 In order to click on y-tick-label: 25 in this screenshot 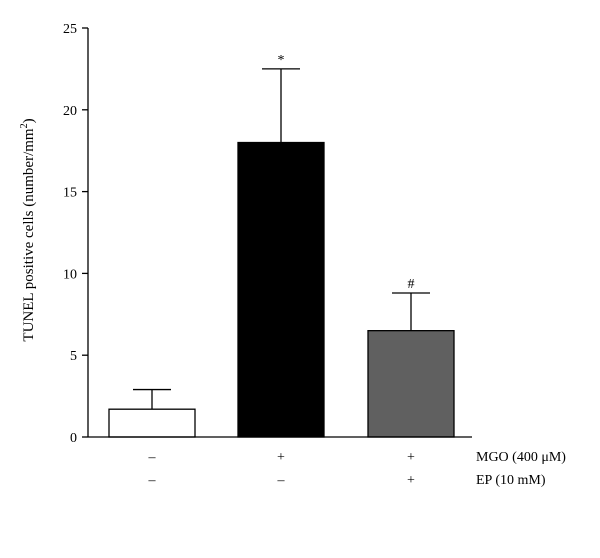, I will do `click(70, 29)`.